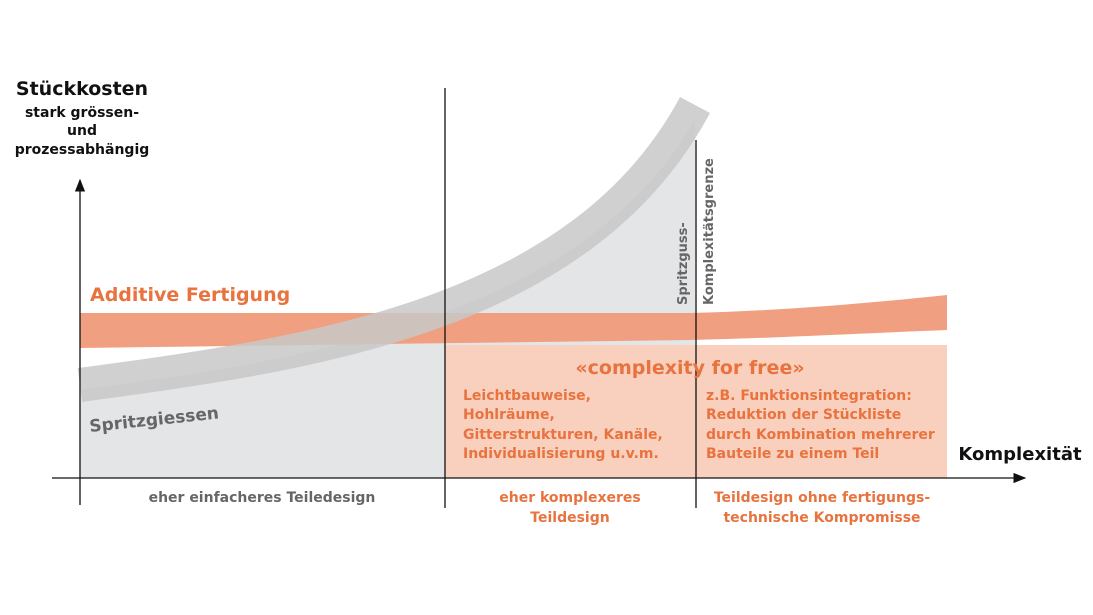  I want to click on middle-list-item: Hohlräume,, so click(509, 415).